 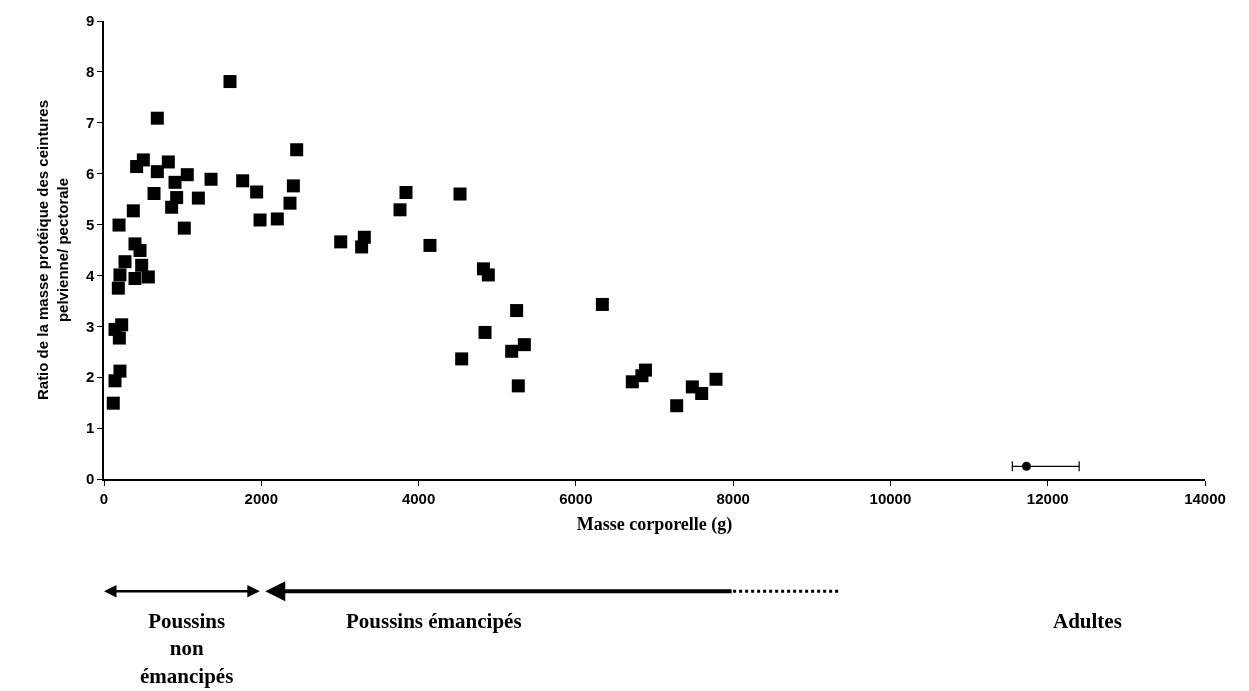 What do you see at coordinates (418, 498) in the screenshot?
I see `x-tick-label: 4000` at bounding box center [418, 498].